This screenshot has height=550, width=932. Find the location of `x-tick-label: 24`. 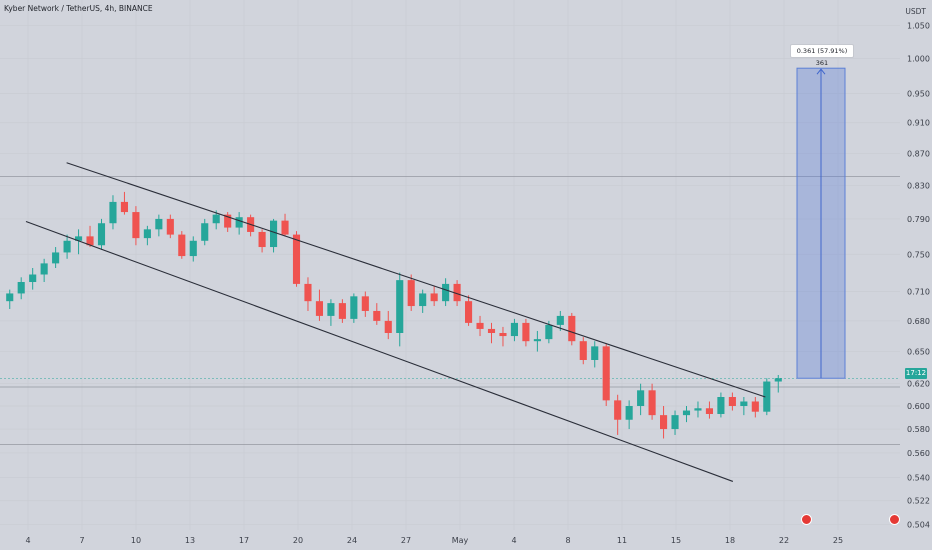

x-tick-label: 24 is located at coordinates (352, 540).